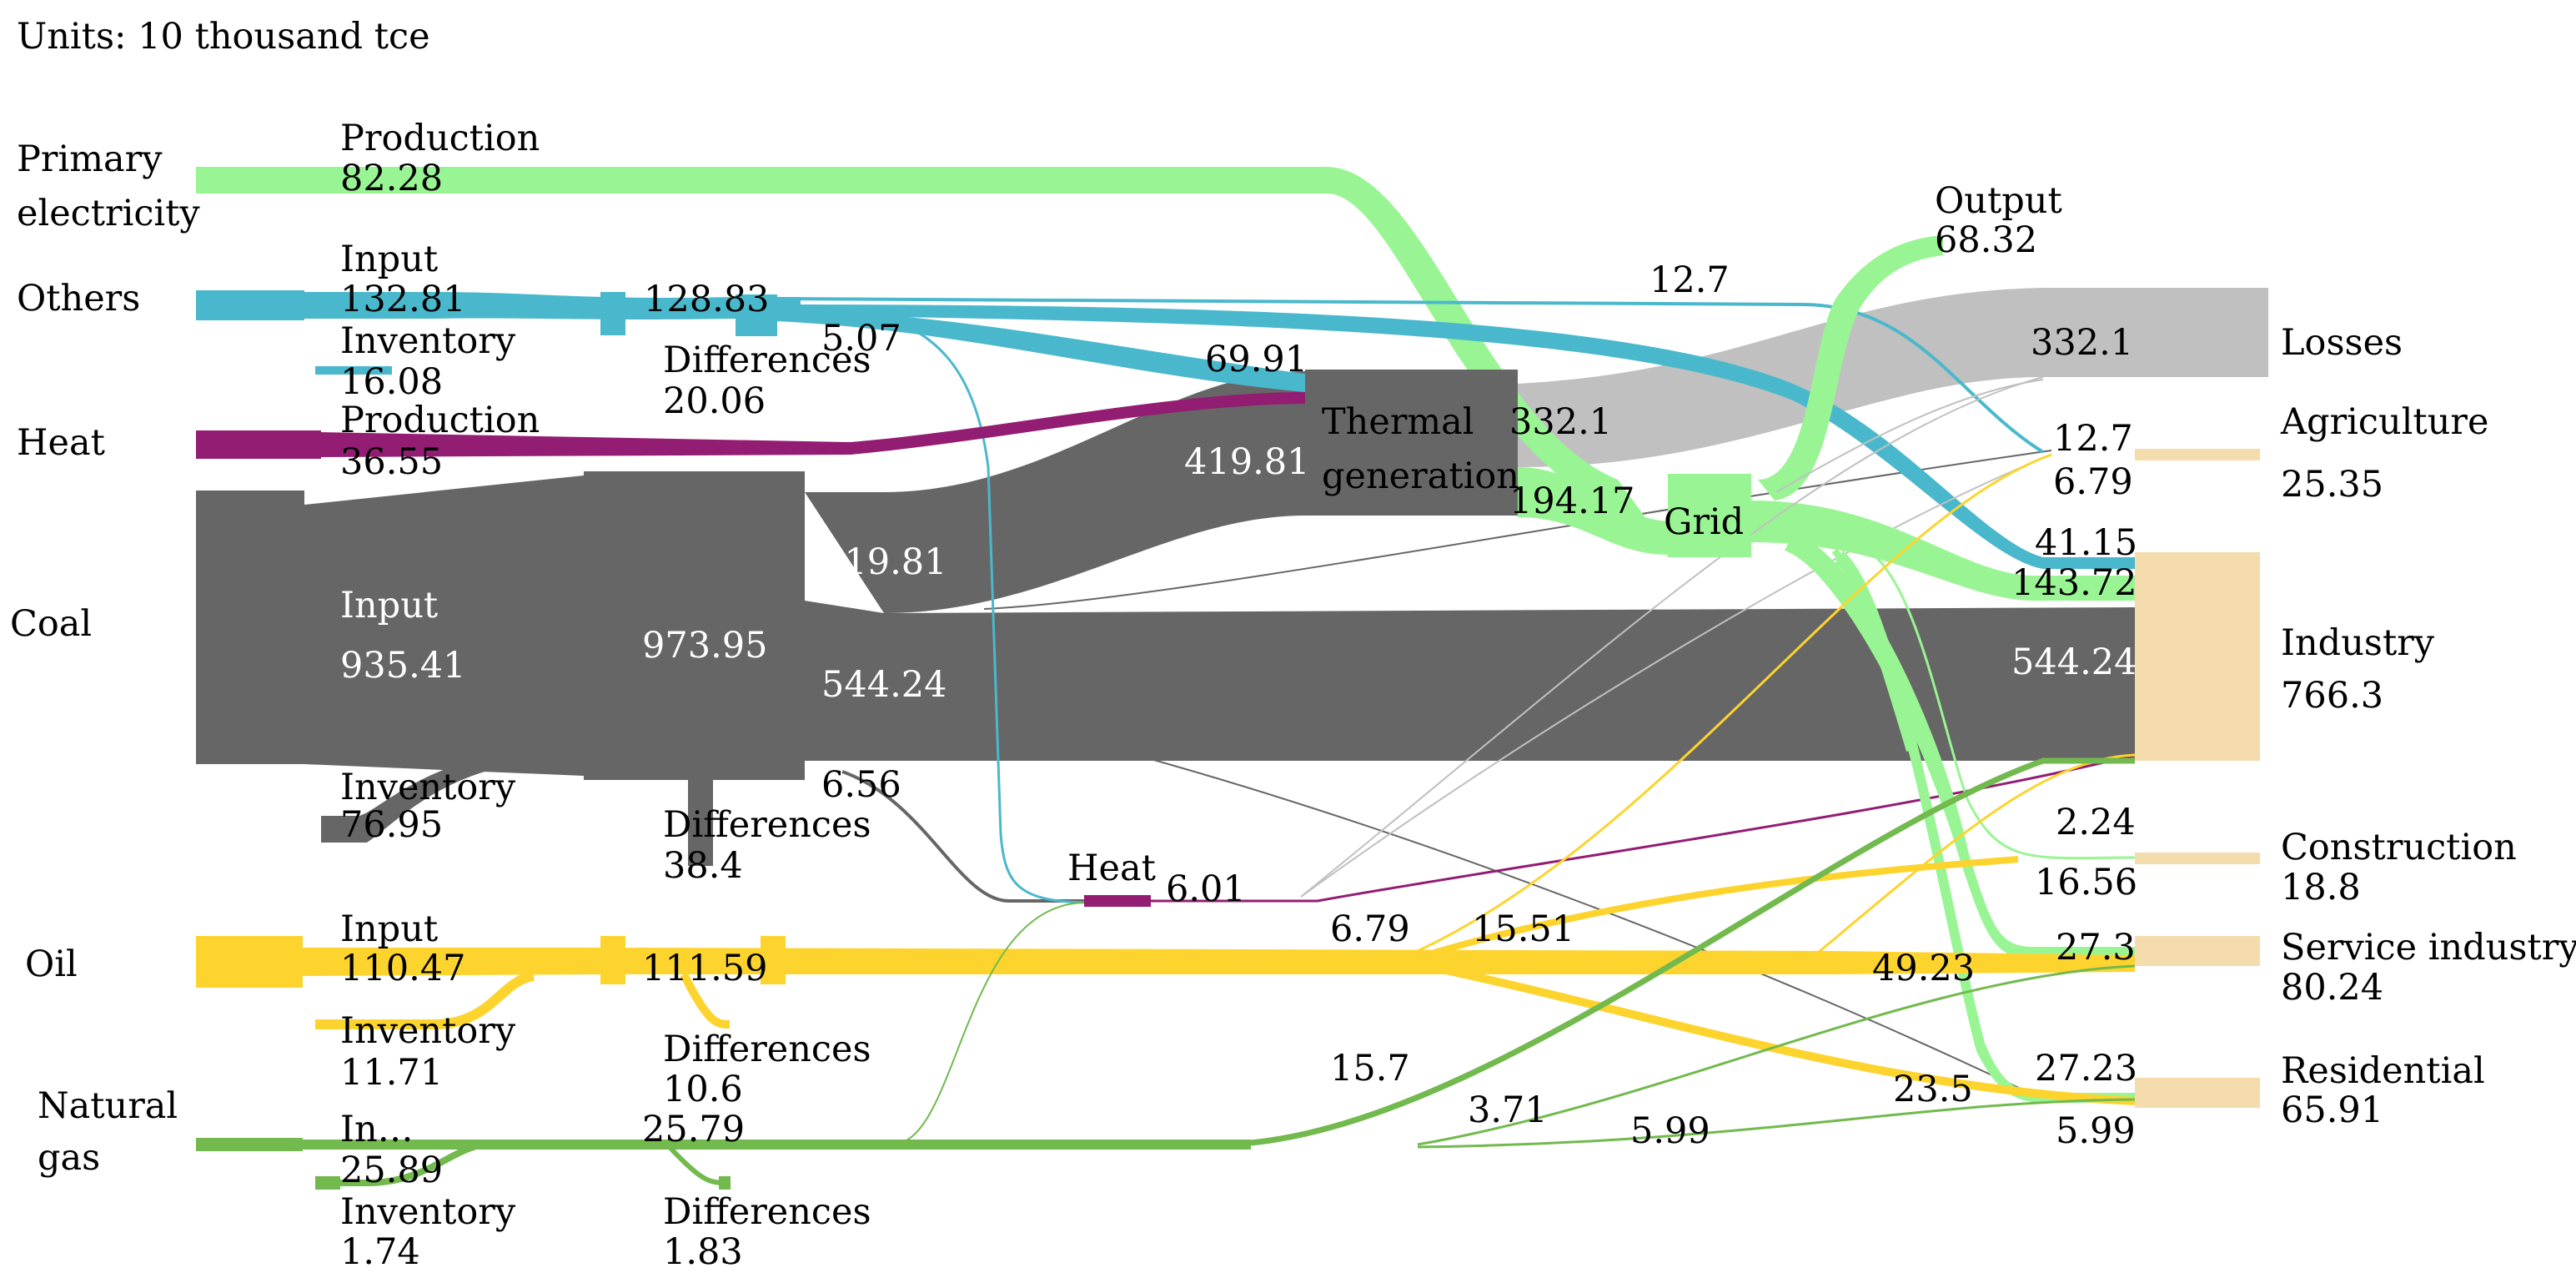  Describe the element at coordinates (498, 305) in the screenshot. I see `flow-others-input` at that location.